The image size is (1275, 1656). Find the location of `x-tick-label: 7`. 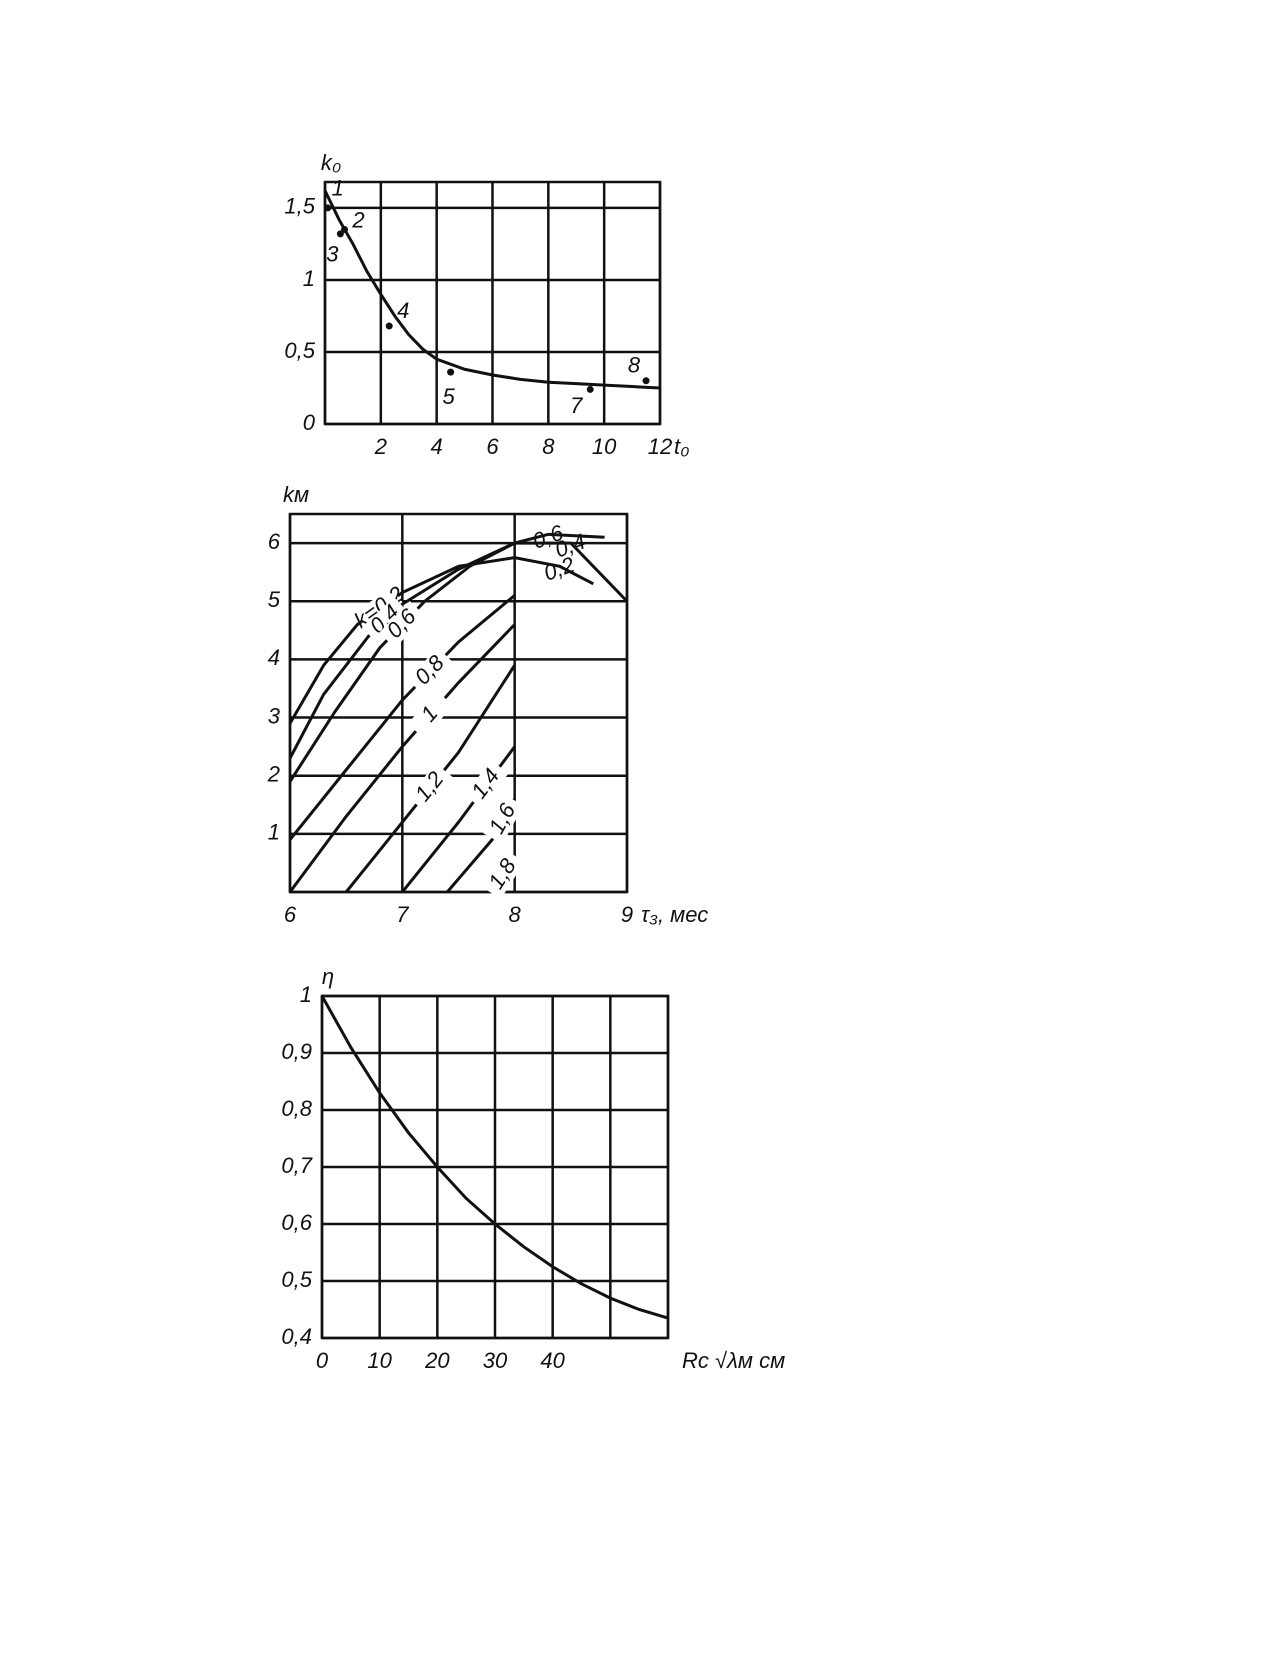

x-tick-label: 7 is located at coordinates (402, 914).